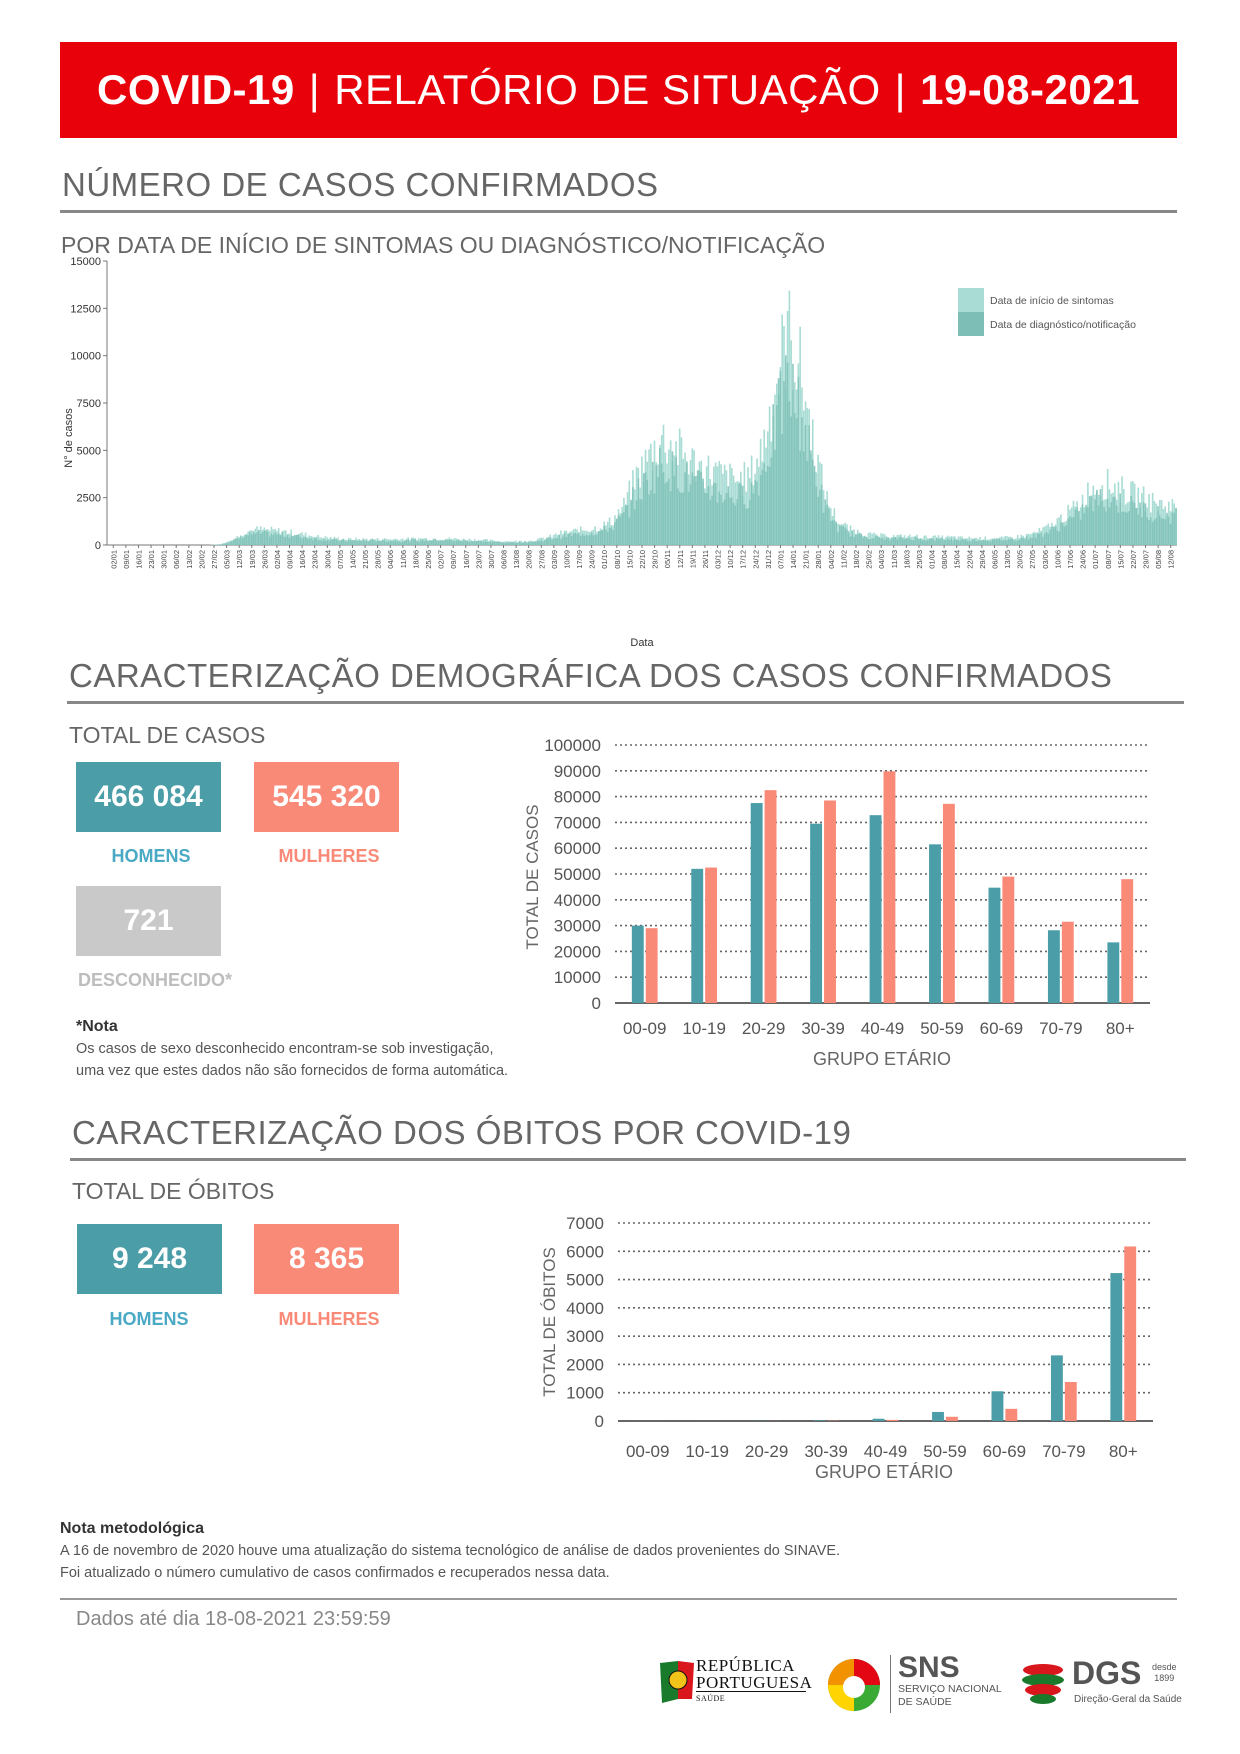 The width and height of the screenshot is (1240, 1754). I want to click on ad-bar-men, so click(997, 1406).